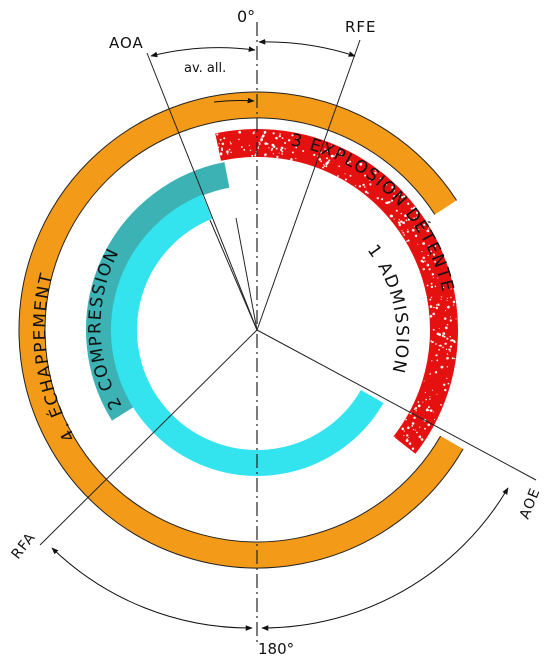  What do you see at coordinates (361, 27) in the screenshot?
I see `rfe-label: RFE` at bounding box center [361, 27].